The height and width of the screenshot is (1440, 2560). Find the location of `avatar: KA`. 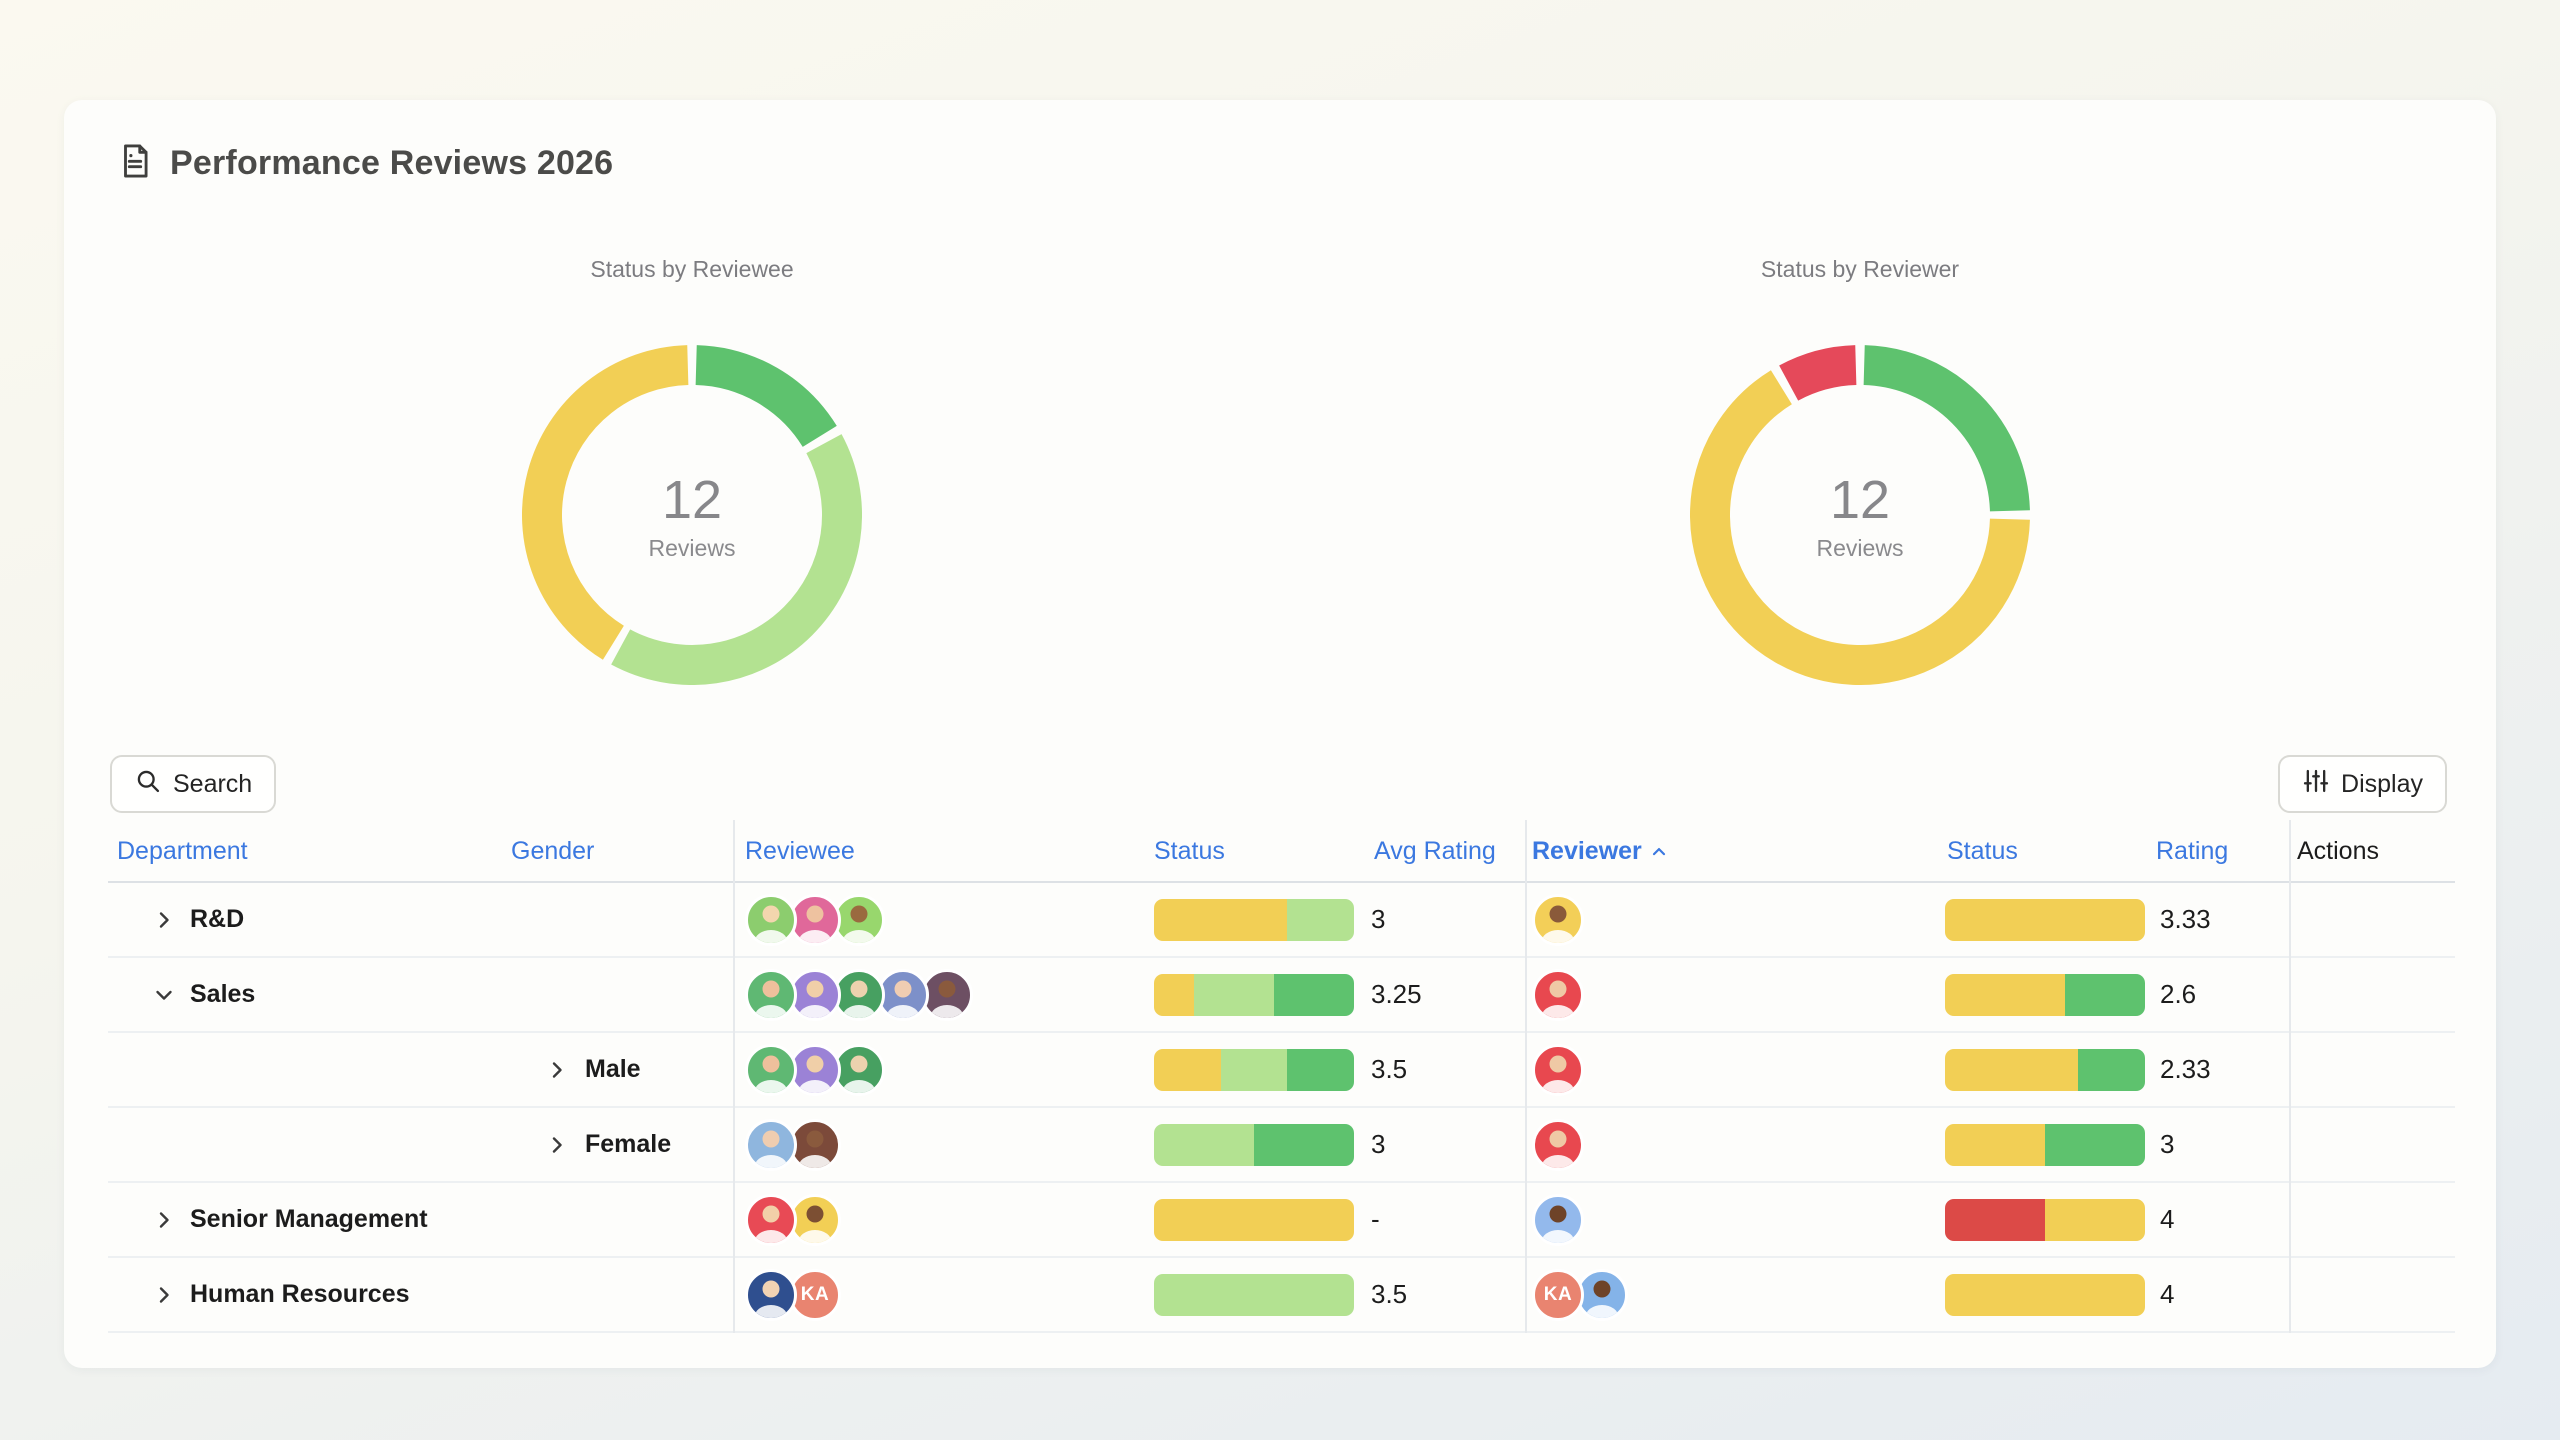

avatar: KA is located at coordinates (1558, 1294).